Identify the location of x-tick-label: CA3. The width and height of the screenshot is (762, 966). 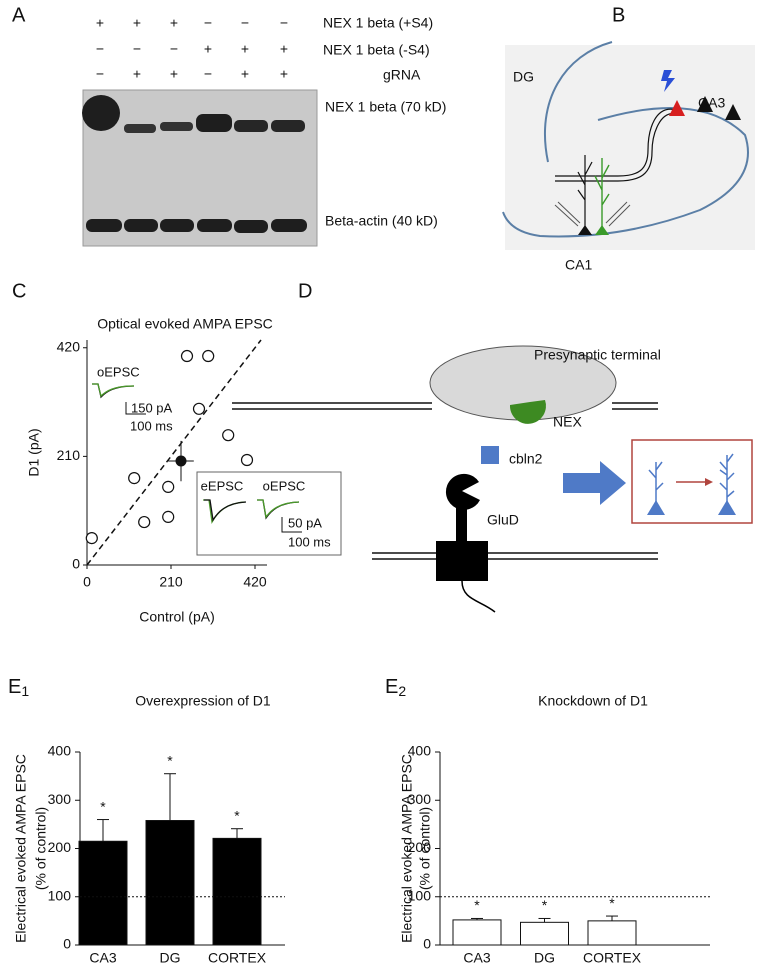
(476, 958).